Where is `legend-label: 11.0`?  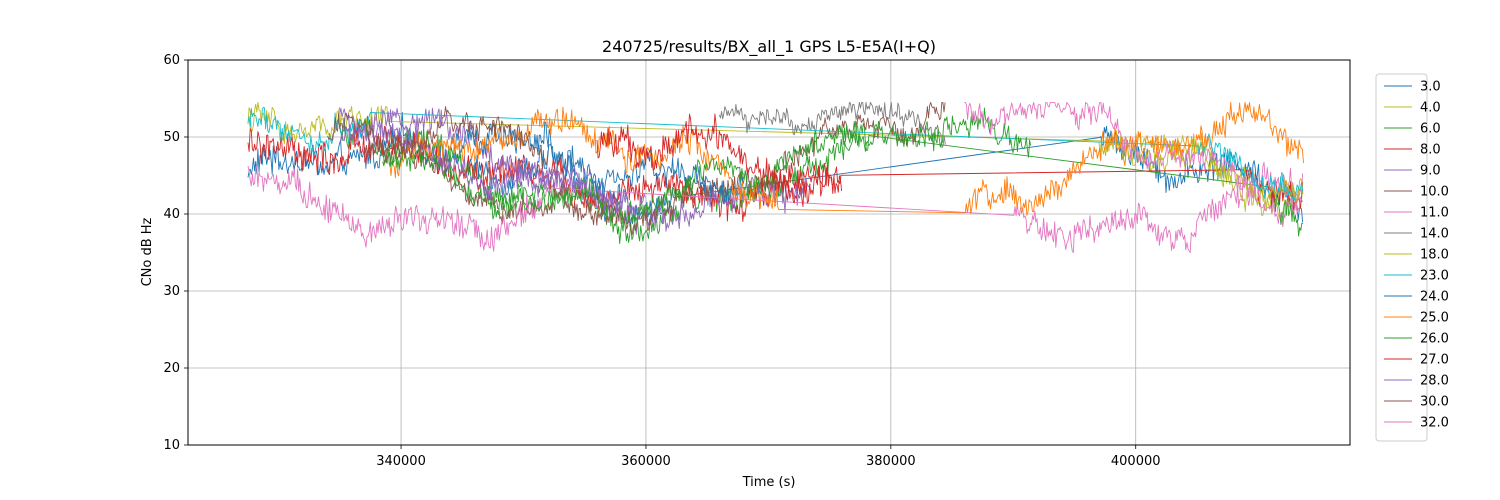 legend-label: 11.0 is located at coordinates (1434, 213).